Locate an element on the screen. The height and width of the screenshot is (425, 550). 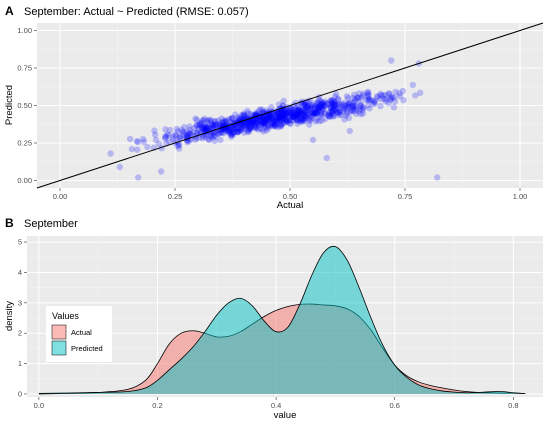
x-tick-label: 0.4 is located at coordinates (276, 405).